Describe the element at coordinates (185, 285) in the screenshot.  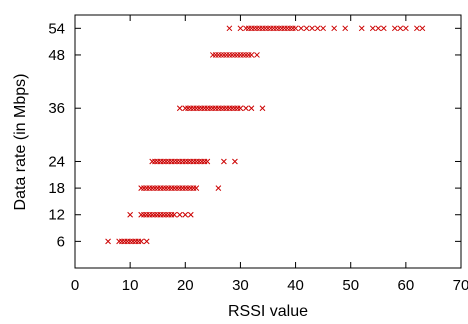
I see `x-tick-label: 20` at that location.